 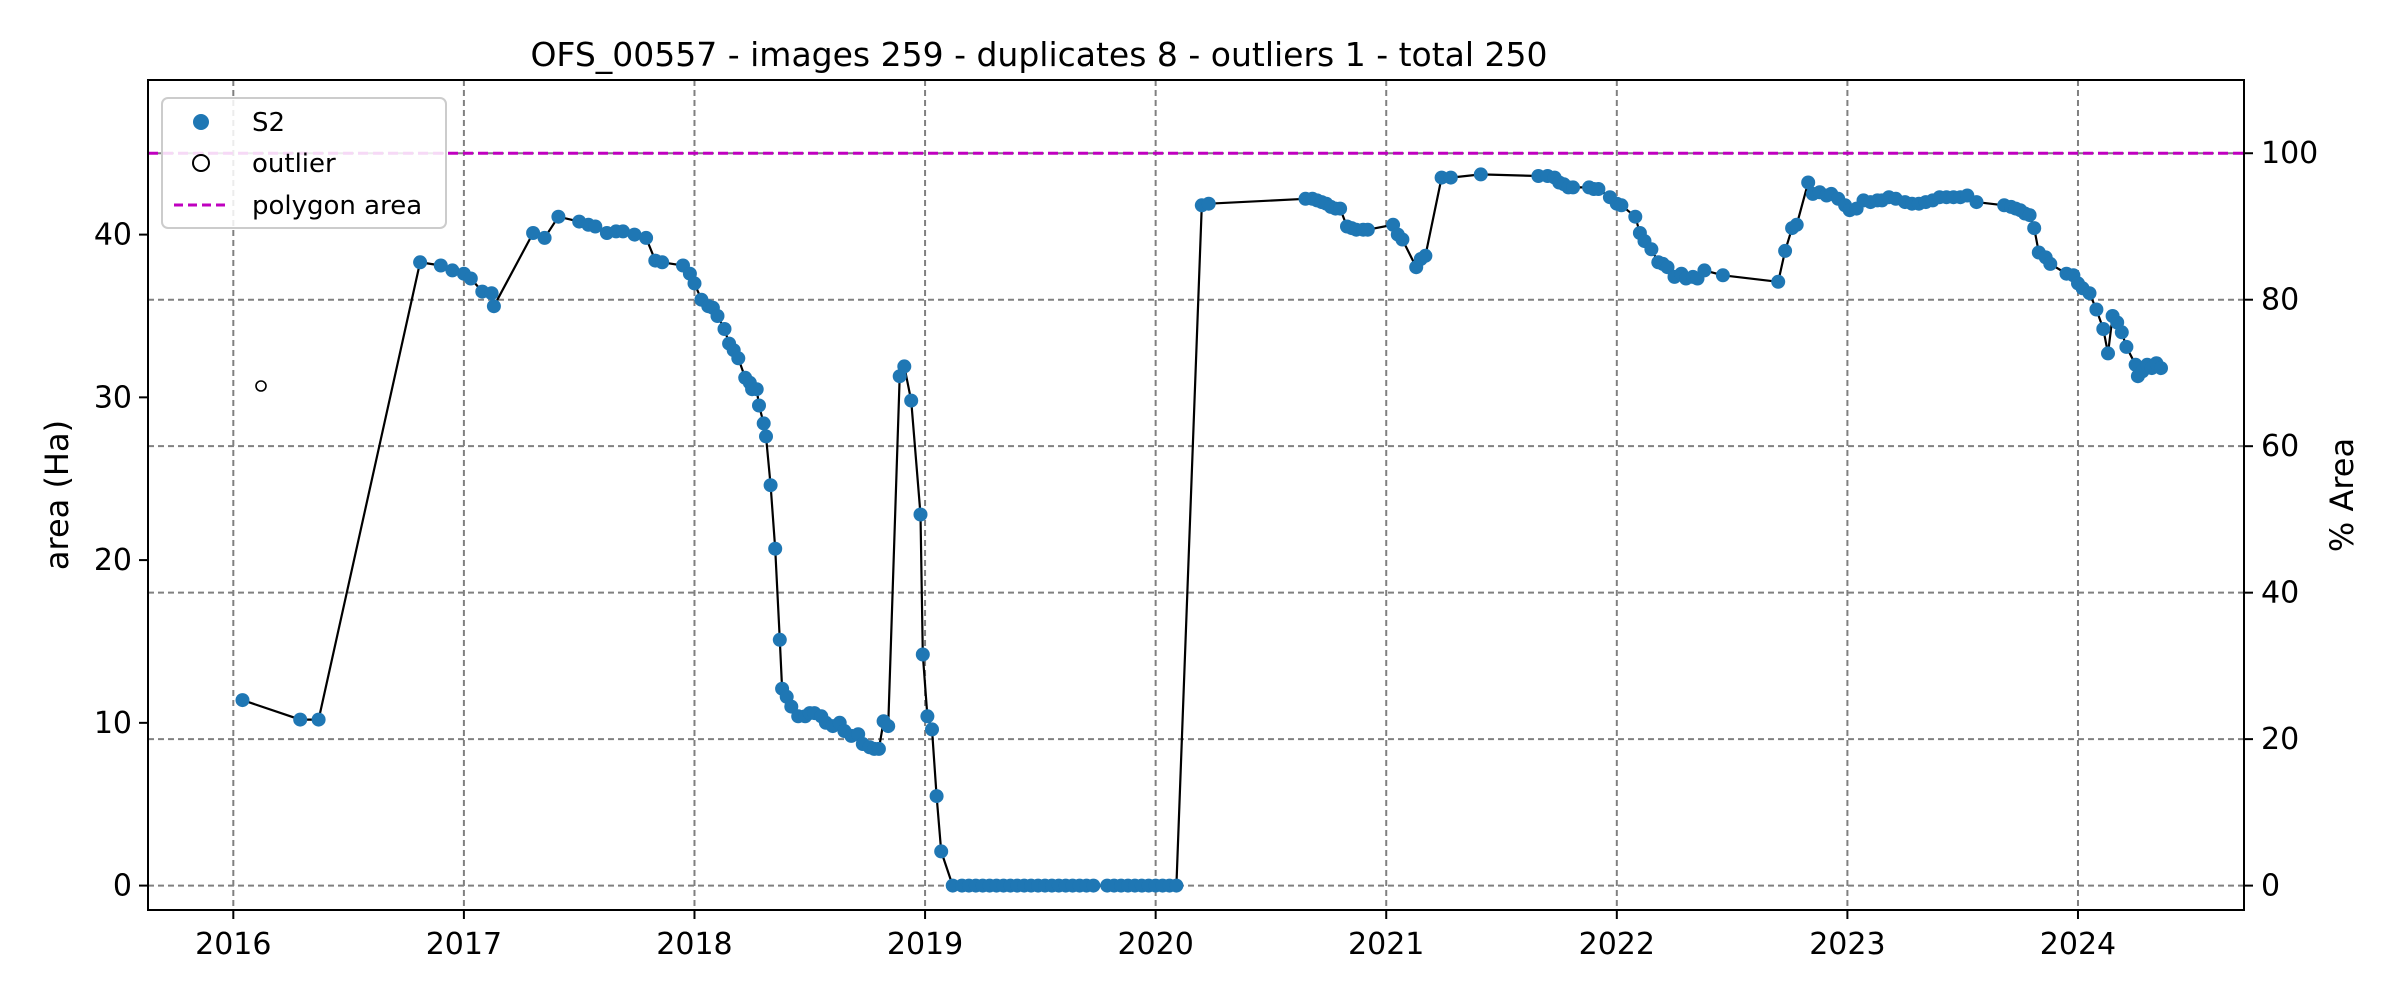 What do you see at coordinates (113, 235) in the screenshot?
I see `y-tick-label: 40` at bounding box center [113, 235].